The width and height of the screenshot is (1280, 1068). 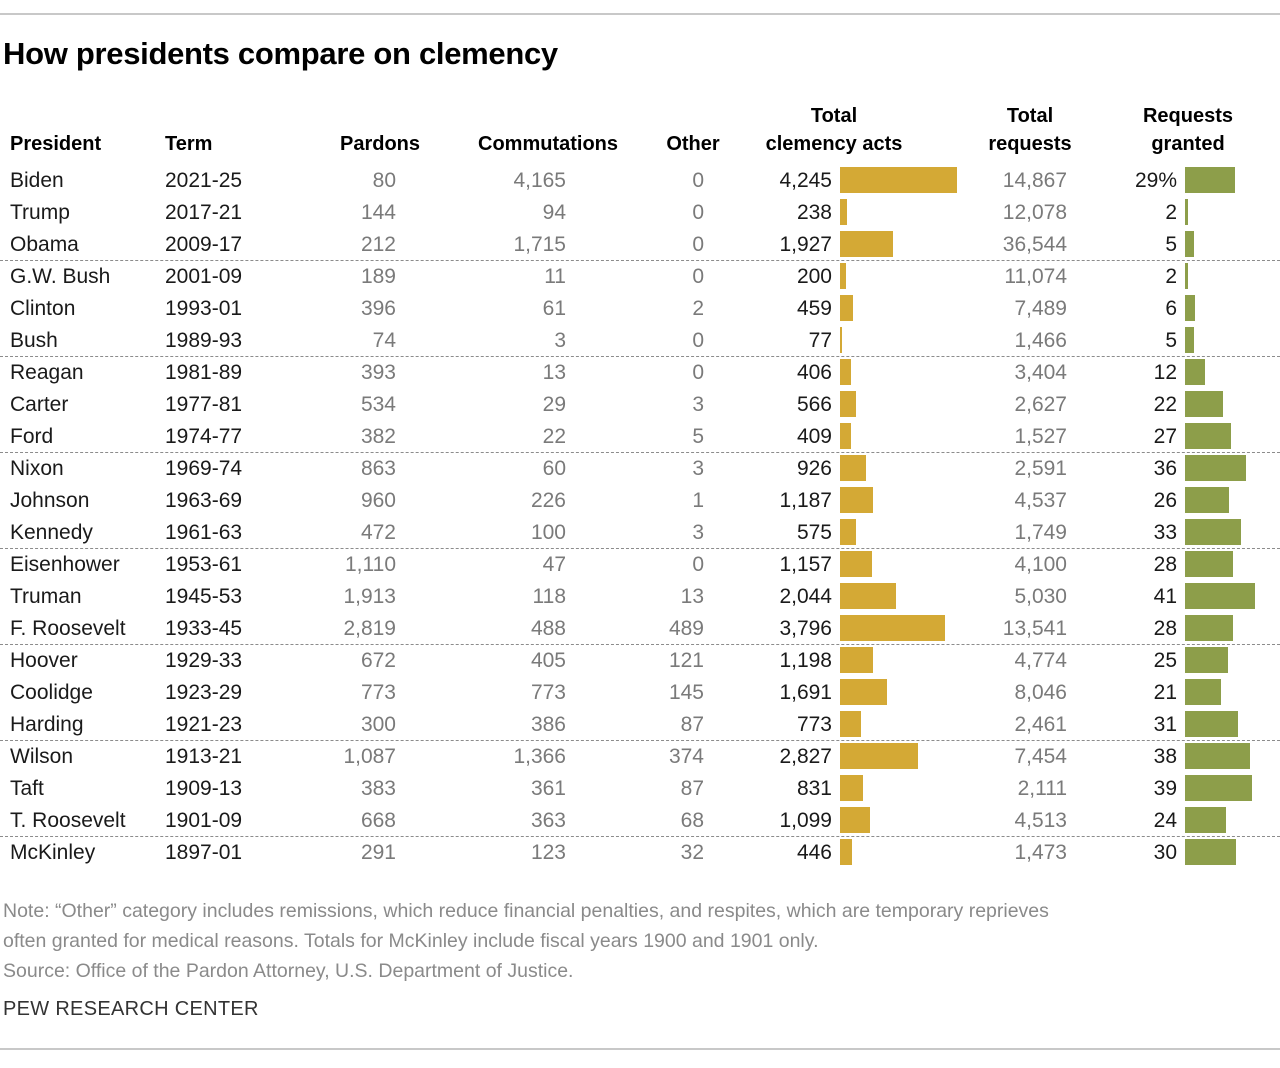 I want to click on term-years: 2017-21, so click(x=204, y=212).